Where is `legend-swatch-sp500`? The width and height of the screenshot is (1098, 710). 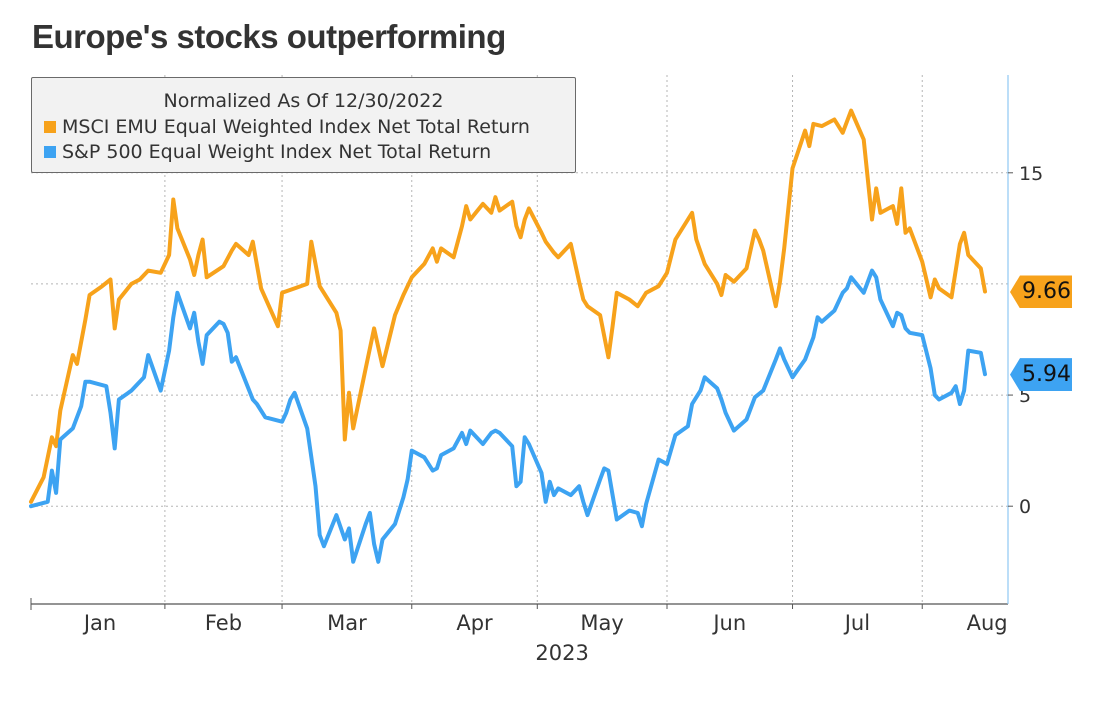 legend-swatch-sp500 is located at coordinates (50, 152).